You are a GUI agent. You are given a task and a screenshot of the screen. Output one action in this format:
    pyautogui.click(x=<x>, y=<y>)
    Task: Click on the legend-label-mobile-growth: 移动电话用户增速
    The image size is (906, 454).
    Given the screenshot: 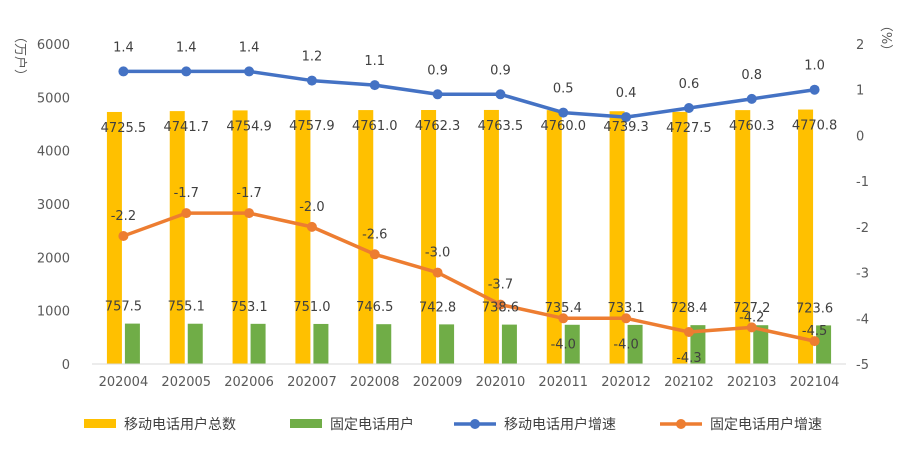 What is the action you would take?
    pyautogui.click(x=560, y=424)
    